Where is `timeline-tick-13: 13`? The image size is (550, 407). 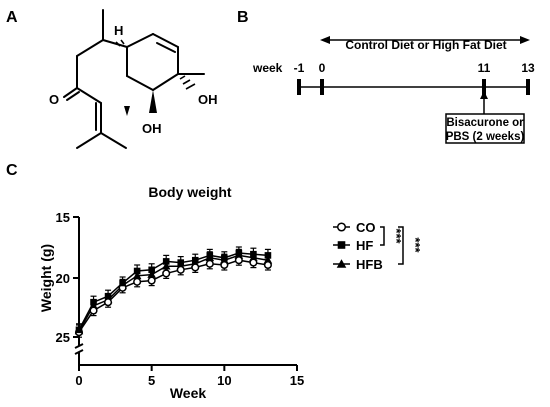
timeline-tick-13: 13 is located at coordinates (528, 68).